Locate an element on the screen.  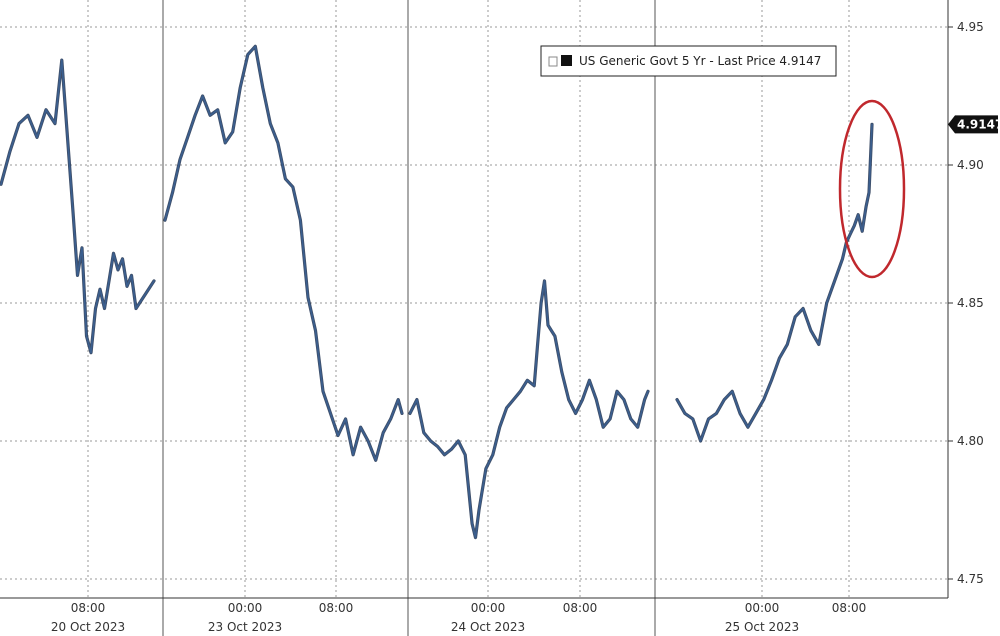
legend-swatch is located at coordinates (566, 60).